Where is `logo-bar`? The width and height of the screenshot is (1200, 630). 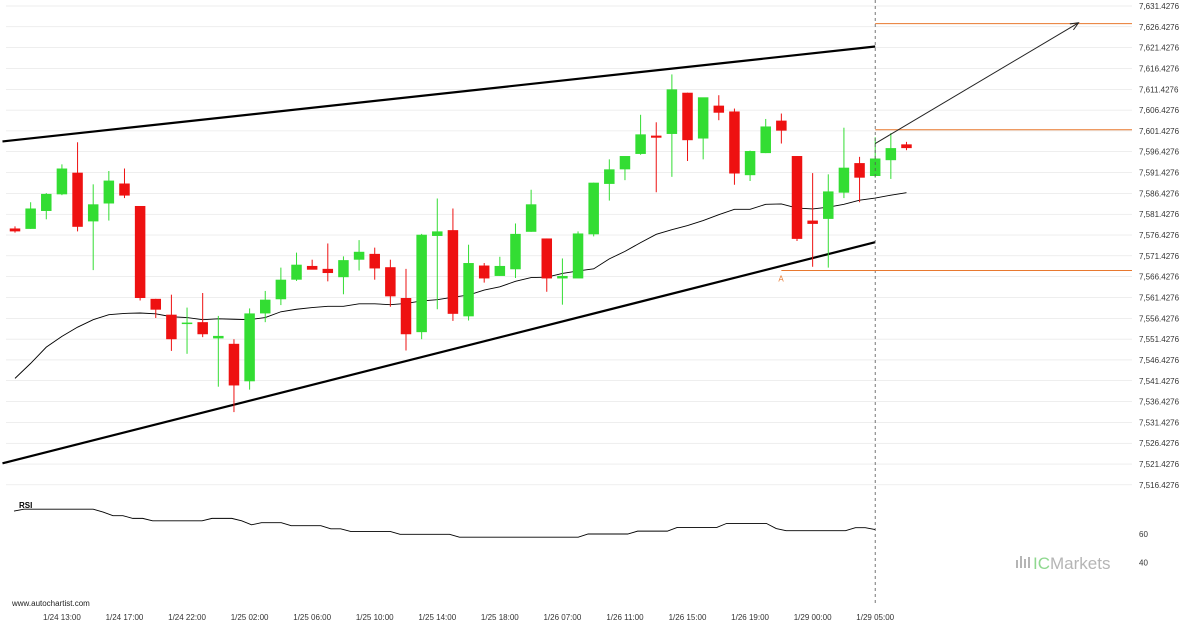 logo-bar is located at coordinates (1025, 563).